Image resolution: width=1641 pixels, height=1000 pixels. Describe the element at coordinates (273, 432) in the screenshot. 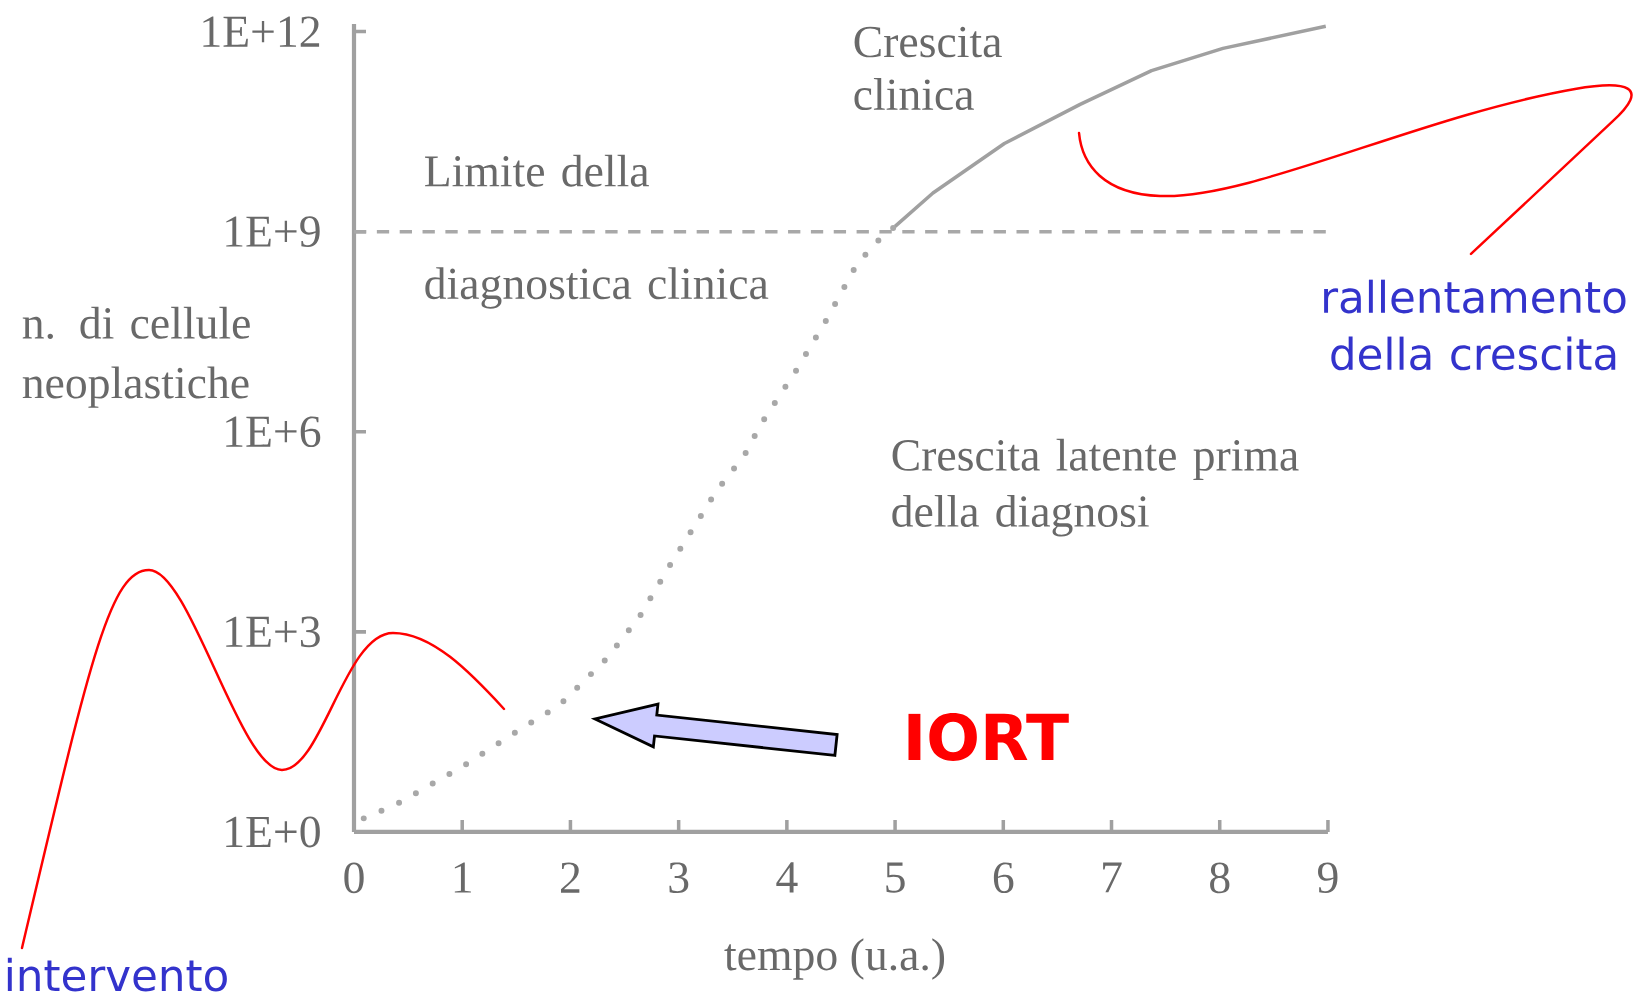

I see `y-tick-label: 1E+6` at that location.